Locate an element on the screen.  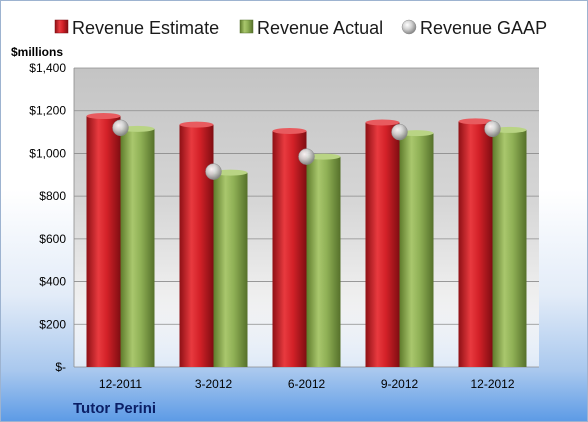
y-tick-label: $600 is located at coordinates (52, 239).